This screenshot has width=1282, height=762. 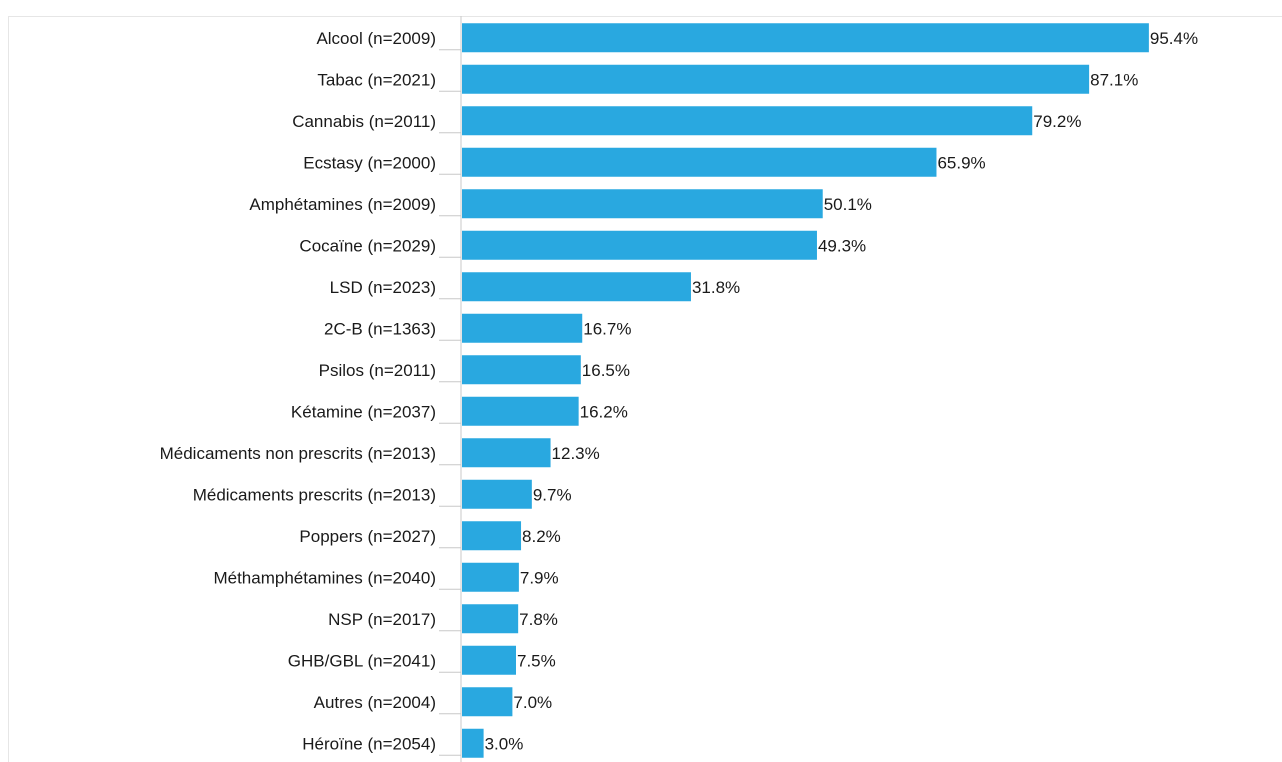 I want to click on value-label: 95.4%, so click(x=1174, y=38).